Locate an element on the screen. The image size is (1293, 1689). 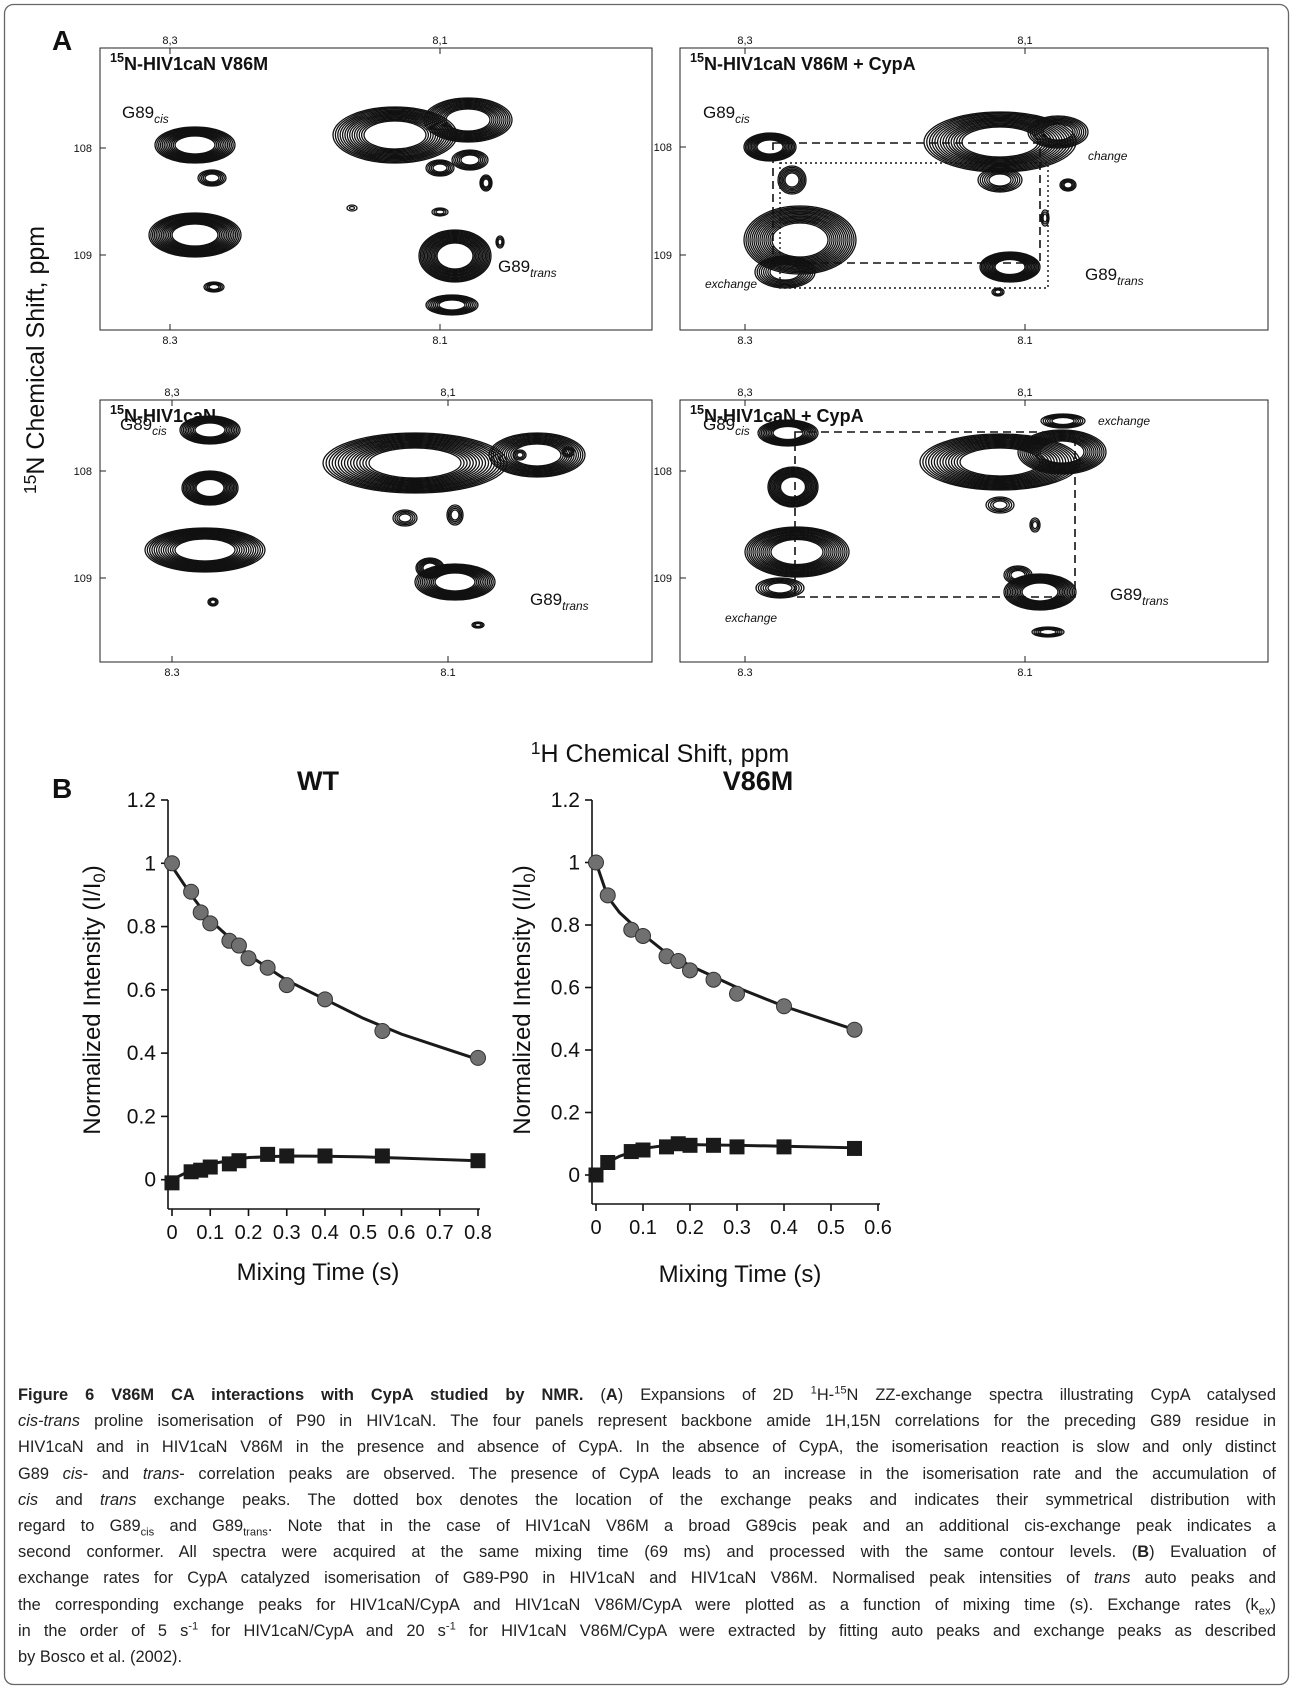
x-tick-label: 0.6 is located at coordinates (878, 1228).